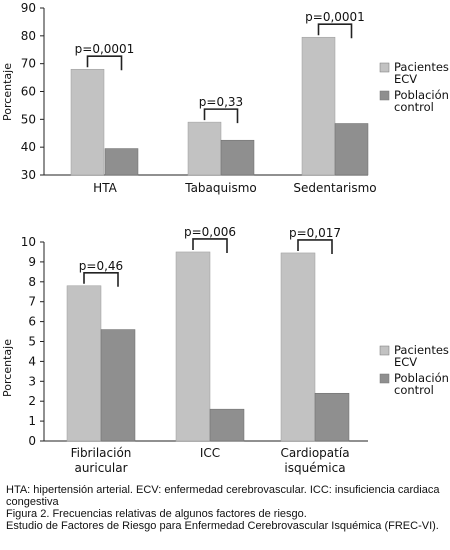 Image resolution: width=450 pixels, height=550 pixels. What do you see at coordinates (32, 361) in the screenshot?
I see `y-tick-label: 4` at bounding box center [32, 361].